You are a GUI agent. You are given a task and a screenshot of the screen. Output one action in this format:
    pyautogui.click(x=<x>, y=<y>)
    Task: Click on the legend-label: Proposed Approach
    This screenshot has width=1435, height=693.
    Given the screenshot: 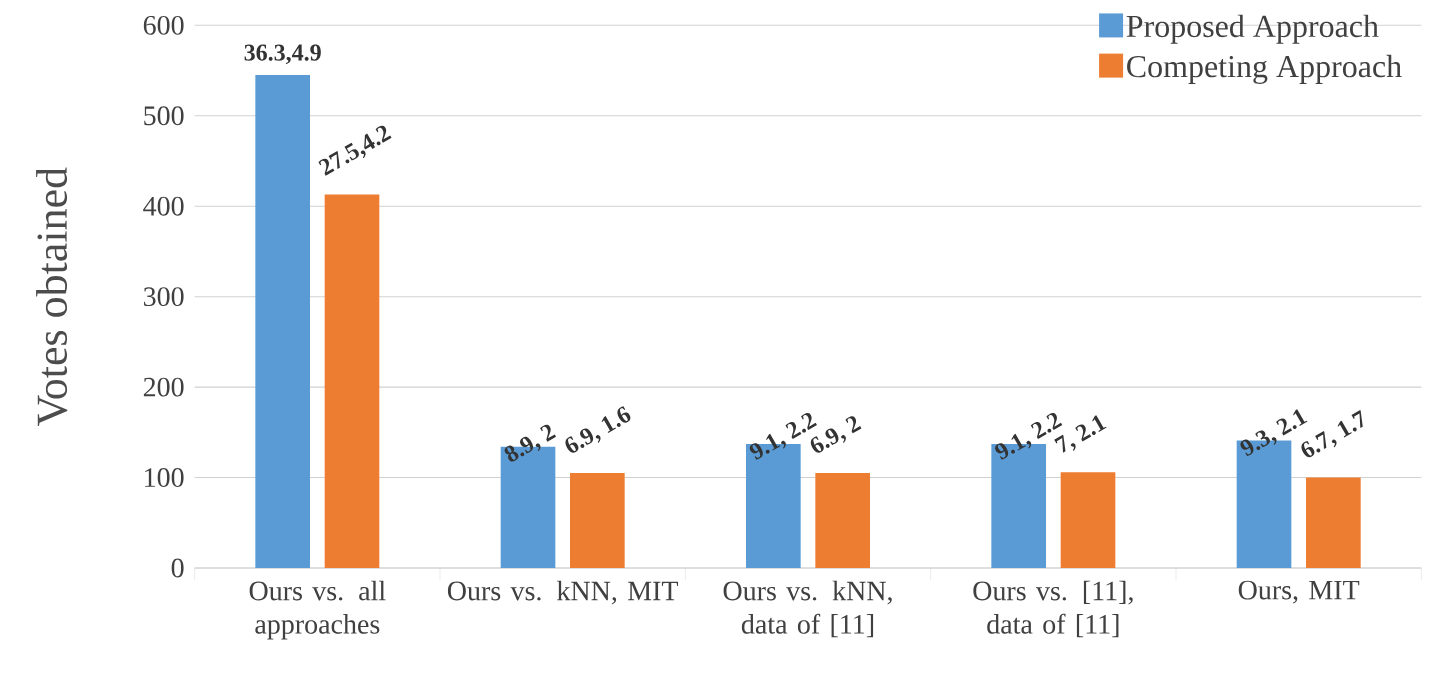 What is the action you would take?
    pyautogui.click(x=1252, y=29)
    